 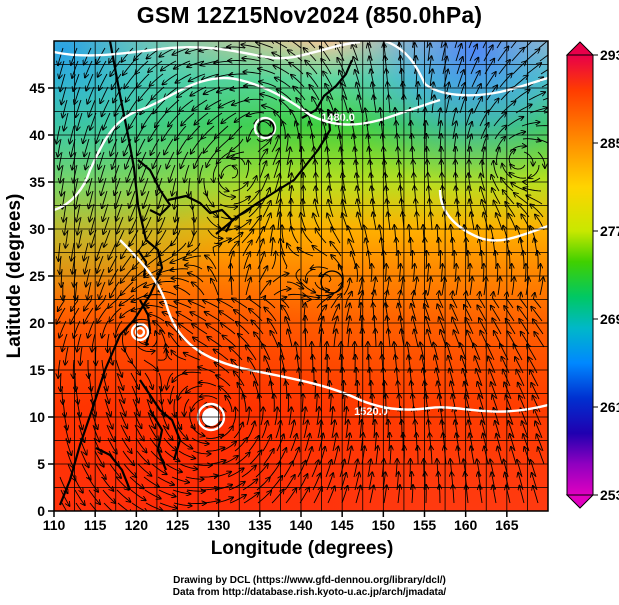 What do you see at coordinates (609, 143) in the screenshot?
I see `colorbar-tick-label: 285` at bounding box center [609, 143].